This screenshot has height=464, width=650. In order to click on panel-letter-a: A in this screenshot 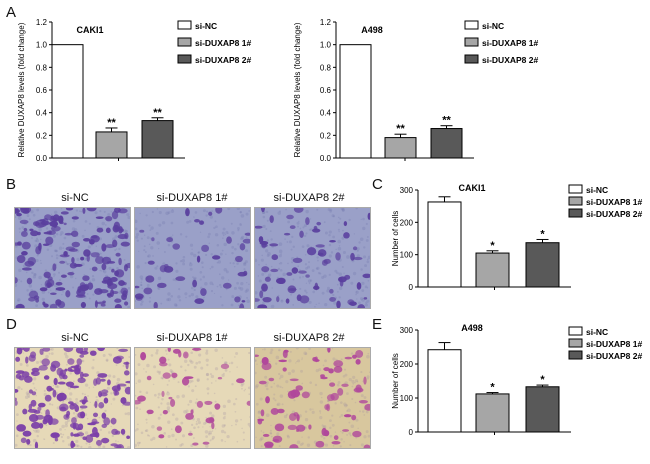, I will do `click(11, 12)`.